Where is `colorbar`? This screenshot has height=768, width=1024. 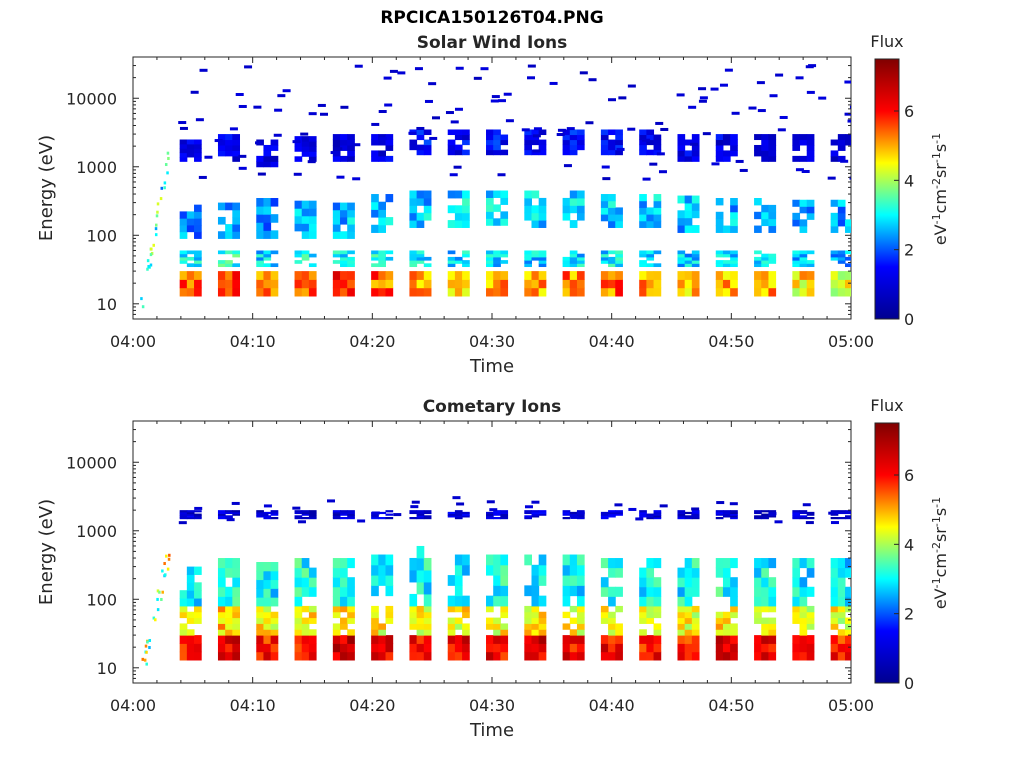 colorbar is located at coordinates (887, 189).